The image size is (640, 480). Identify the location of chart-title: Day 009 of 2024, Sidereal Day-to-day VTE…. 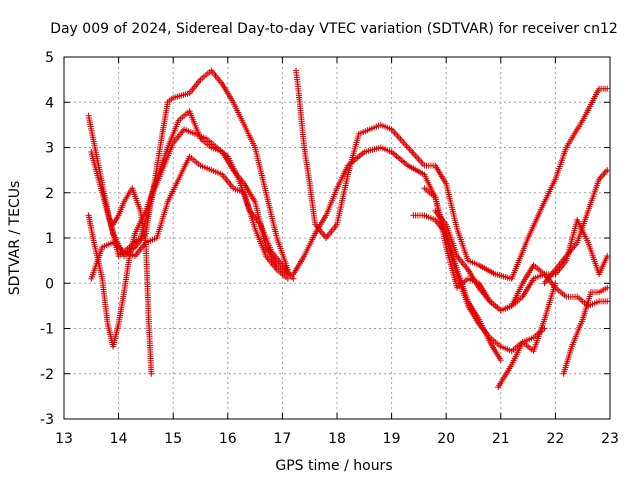
(334, 29).